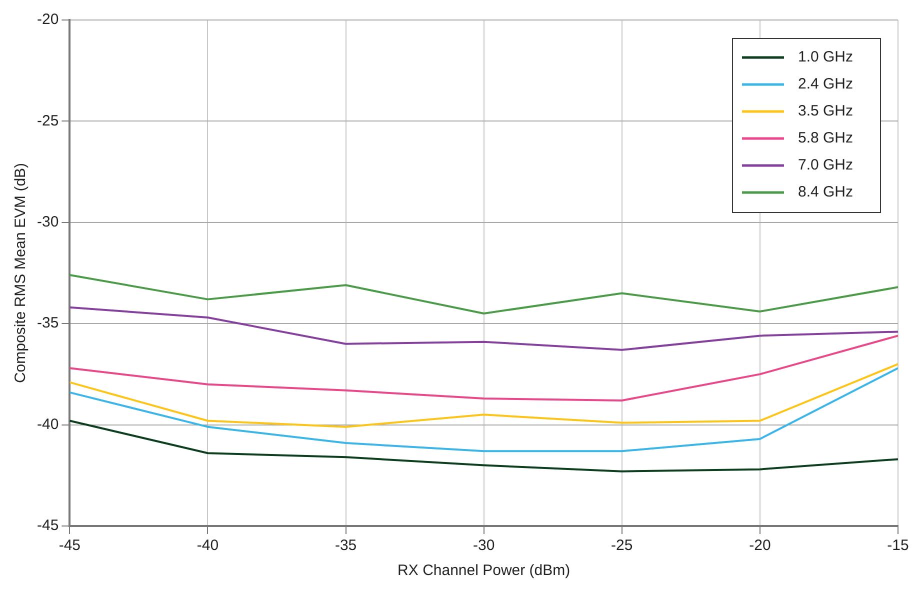 This screenshot has height=592, width=920. What do you see at coordinates (826, 57) in the screenshot?
I see `legend-label: 1.0 GHz` at bounding box center [826, 57].